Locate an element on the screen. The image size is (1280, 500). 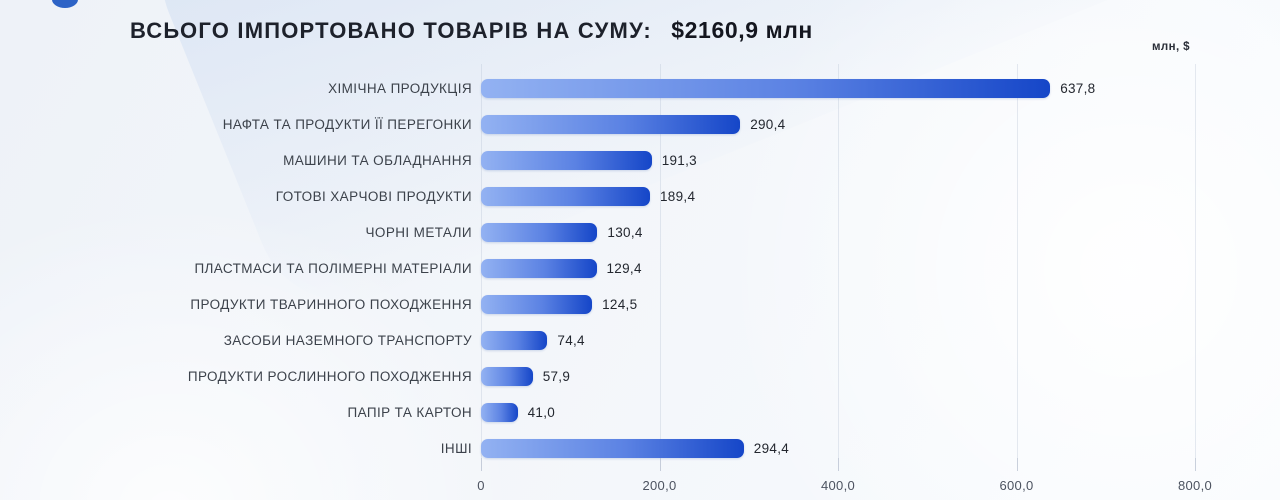
bar-row: ПАПІР ТА КАРТОН 41,0 is located at coordinates (640, 412).